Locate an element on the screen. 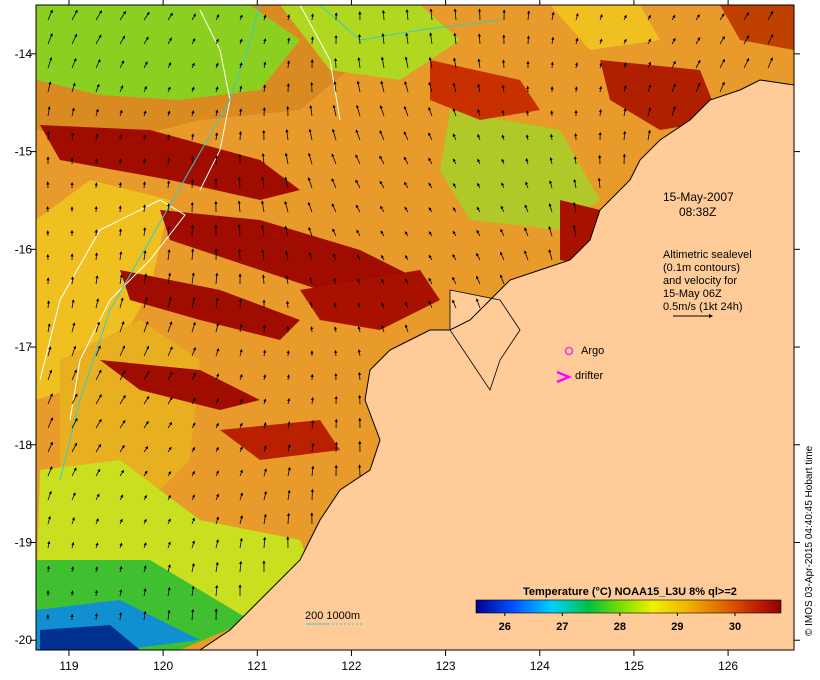  altimetry-line-1: Altimetric sealevel is located at coordinates (707, 255).